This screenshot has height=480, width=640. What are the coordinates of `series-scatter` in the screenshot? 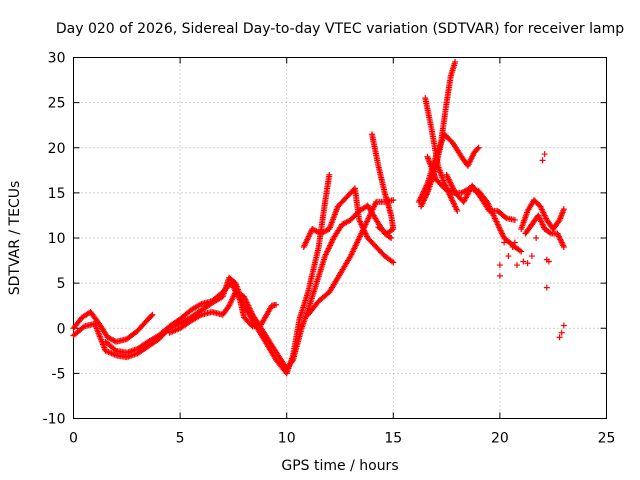 It's located at (531, 246).